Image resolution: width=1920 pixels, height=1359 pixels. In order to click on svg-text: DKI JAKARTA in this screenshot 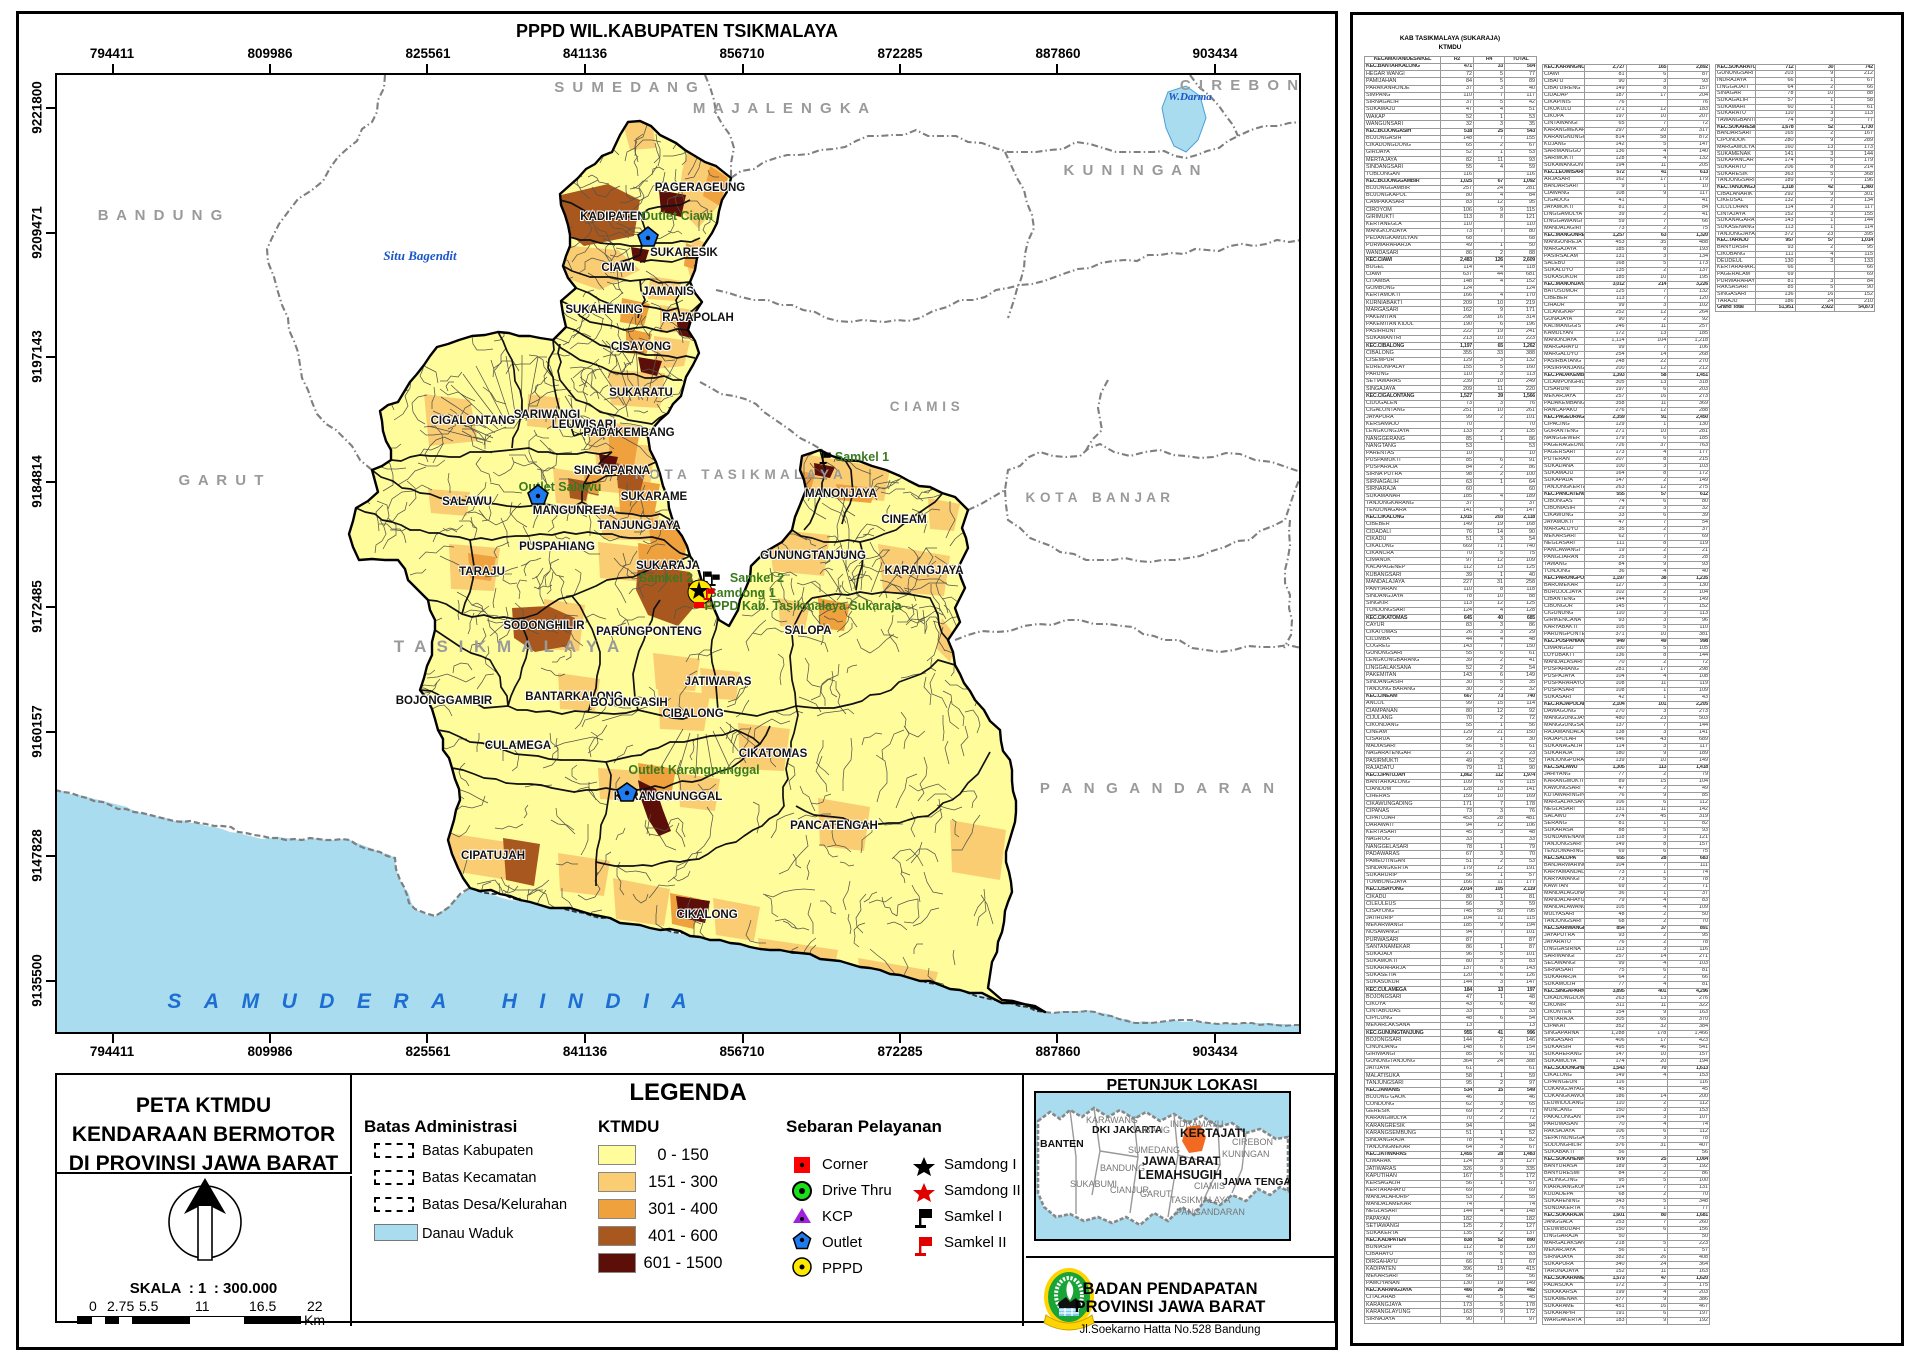, I will do `click(1127, 1130)`.